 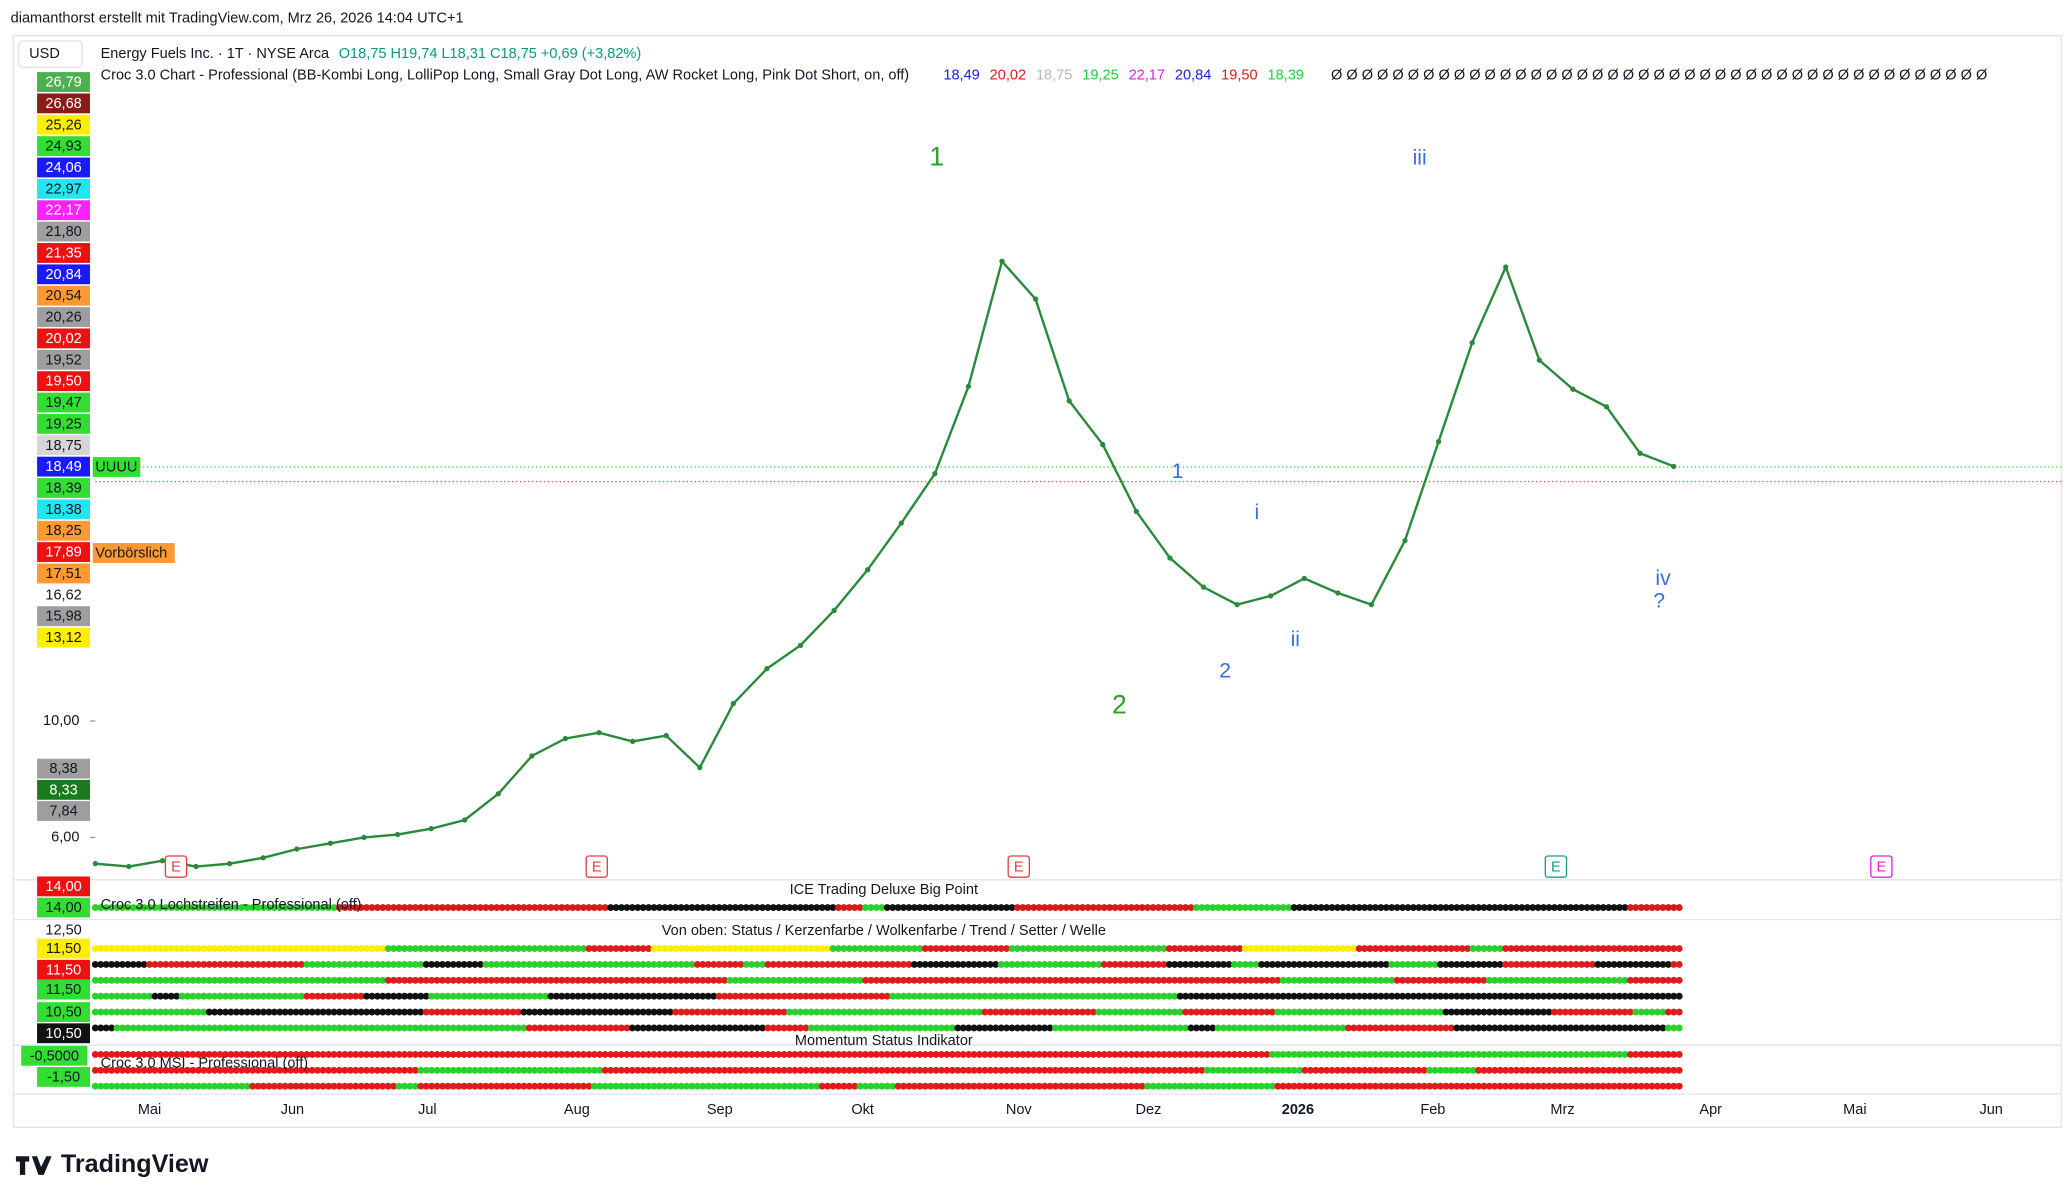 I want to click on price-tag-bg, so click(x=64, y=530).